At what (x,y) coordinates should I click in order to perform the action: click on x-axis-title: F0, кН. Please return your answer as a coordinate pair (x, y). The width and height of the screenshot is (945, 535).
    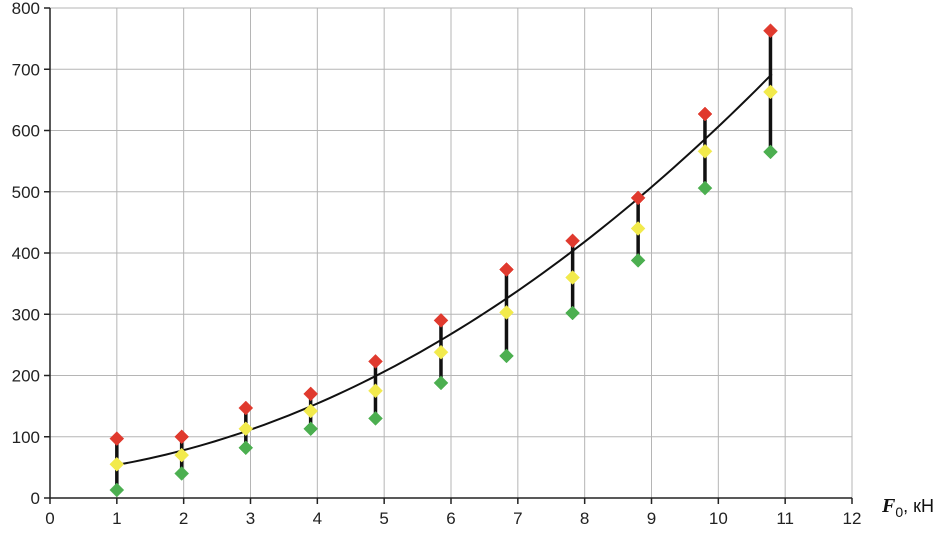
    Looking at the image, I should click on (907, 507).